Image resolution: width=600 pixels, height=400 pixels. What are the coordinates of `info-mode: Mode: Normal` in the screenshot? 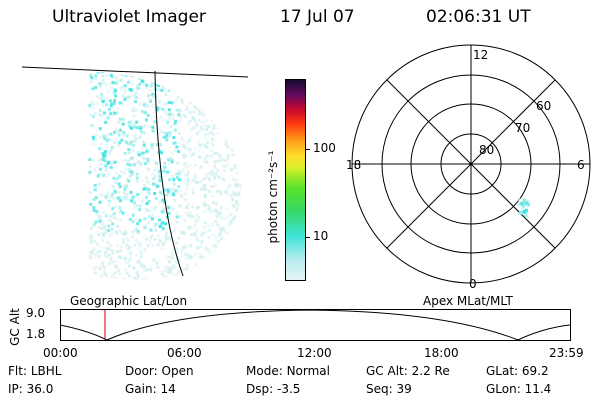 It's located at (288, 371).